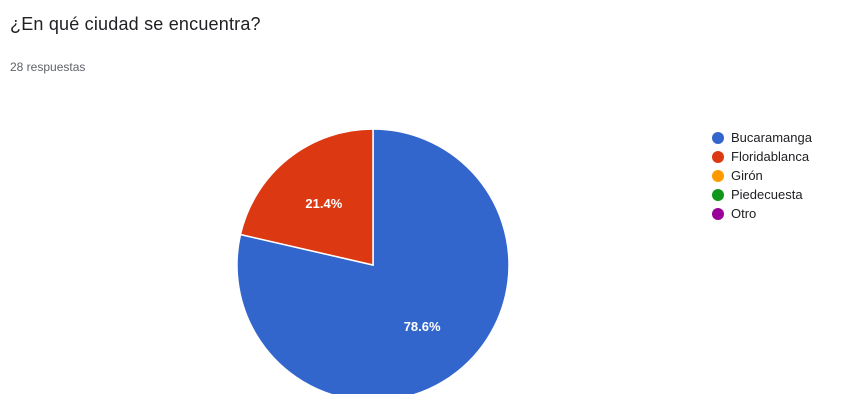 This screenshot has width=846, height=394. What do you see at coordinates (422, 326) in the screenshot?
I see `pie-slice-label: 78.6%` at bounding box center [422, 326].